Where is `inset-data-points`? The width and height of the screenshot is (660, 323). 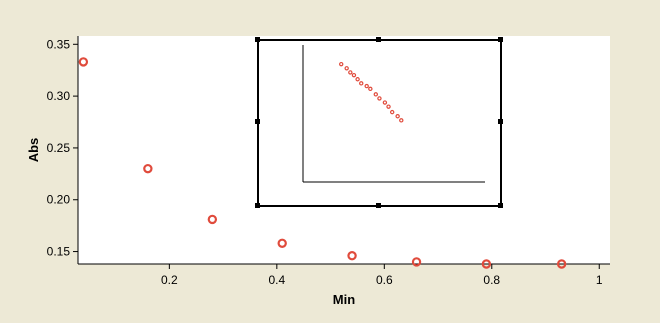 inset-data-points is located at coordinates (371, 92).